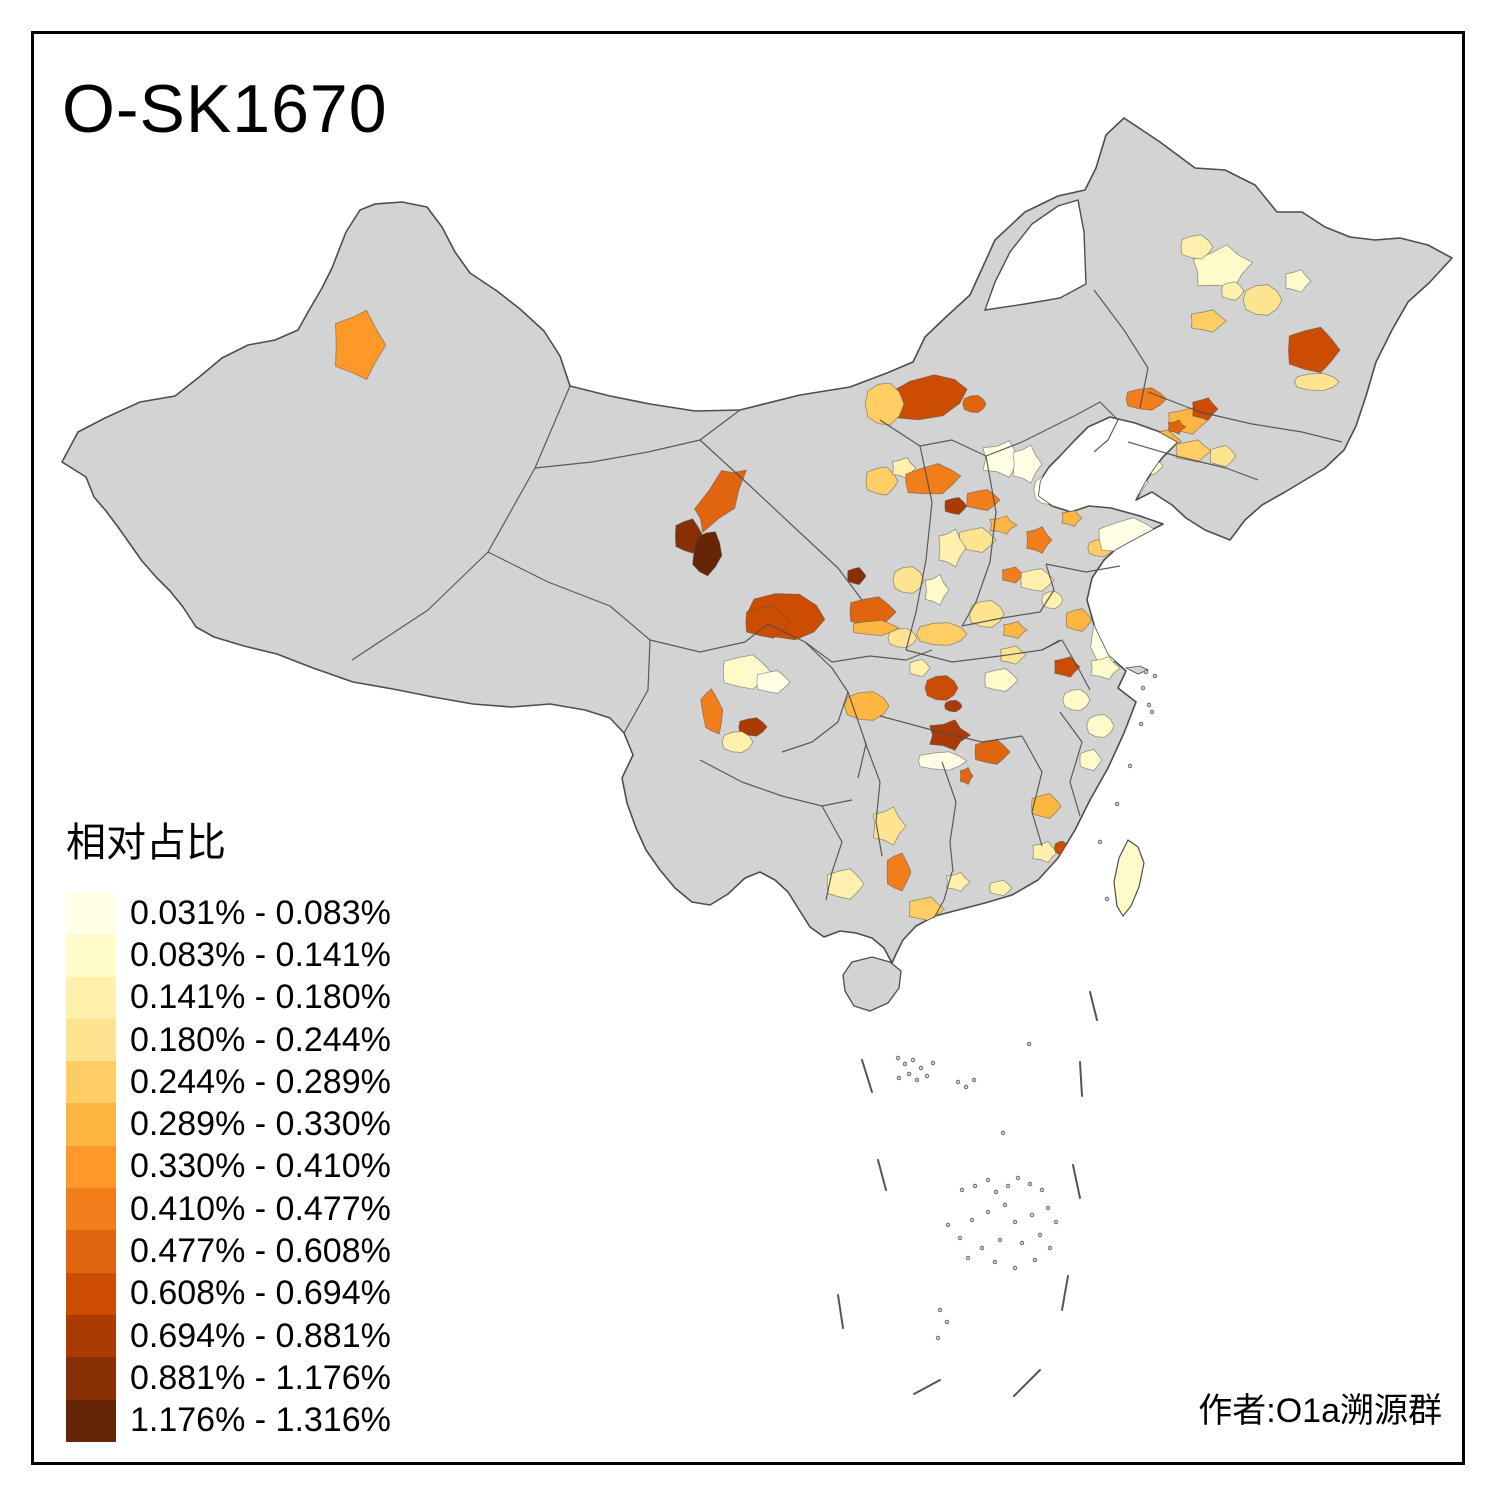 The height and width of the screenshot is (1500, 1500). I want to click on legend-label: 0.330% - 0.410%, so click(260, 1166).